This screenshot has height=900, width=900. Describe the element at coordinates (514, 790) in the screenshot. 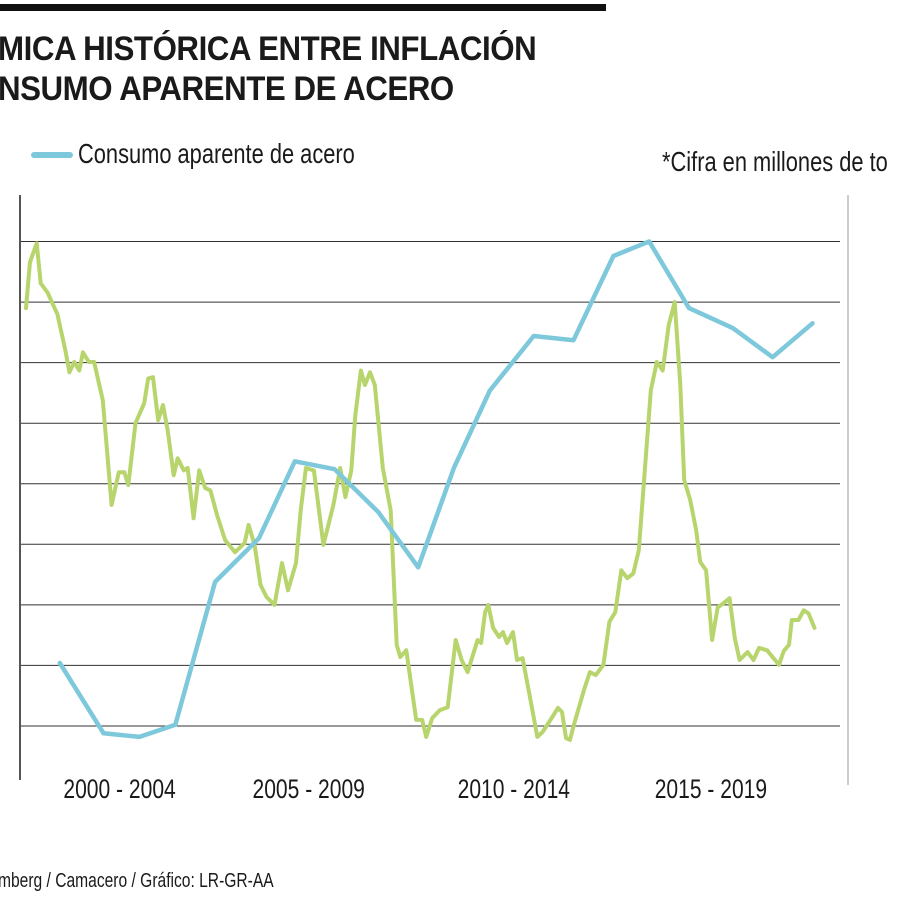

I see `x-tick-label: 2010 - 2014` at that location.